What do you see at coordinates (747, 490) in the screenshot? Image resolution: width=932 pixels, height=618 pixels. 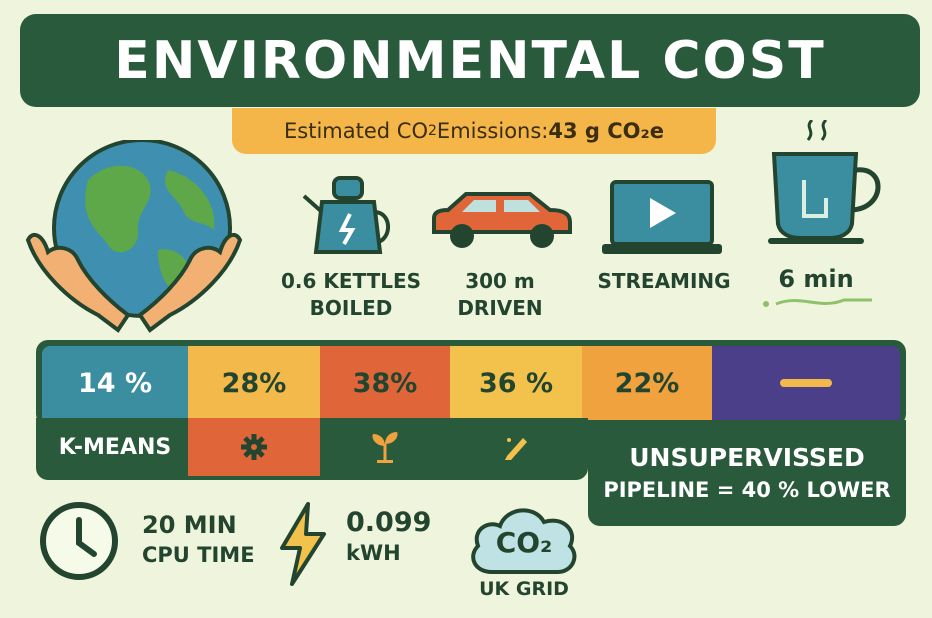 I see `callout-line-2: PIPELINE = 40 % LOWER` at bounding box center [747, 490].